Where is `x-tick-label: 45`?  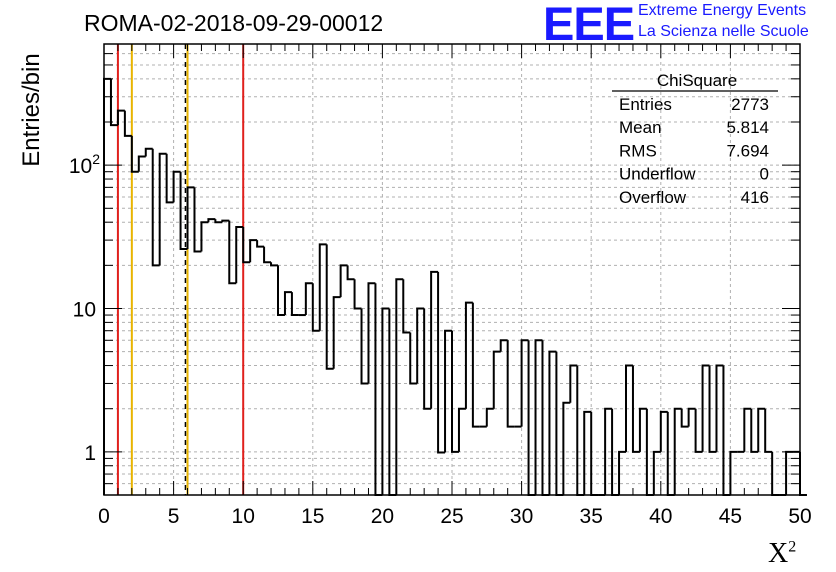
x-tick-label: 45 is located at coordinates (730, 516).